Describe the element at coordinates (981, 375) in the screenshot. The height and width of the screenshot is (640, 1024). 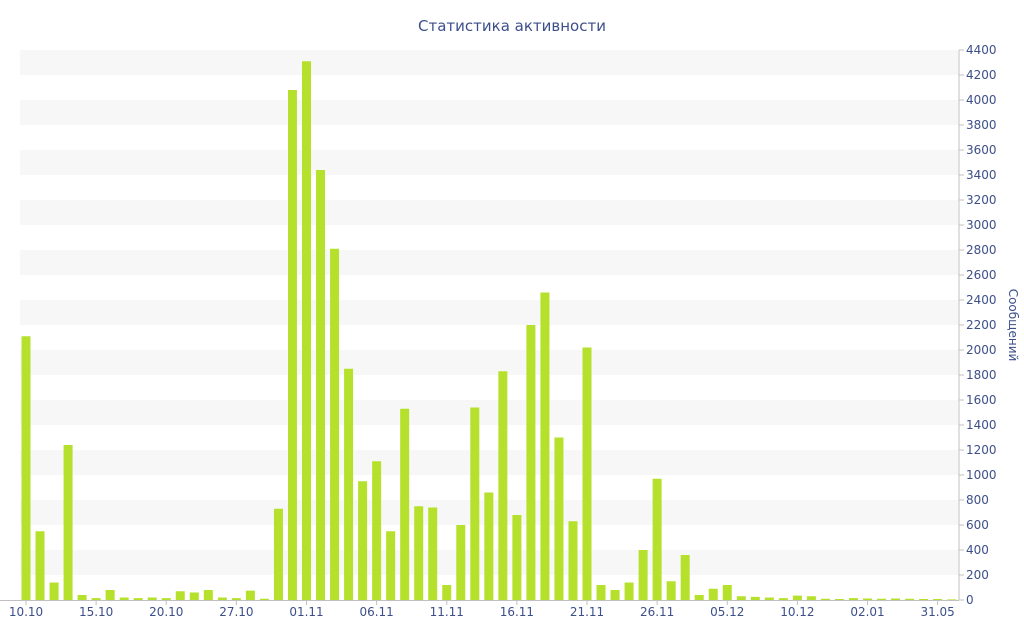
I see `y-tick-label: 1800` at that location.